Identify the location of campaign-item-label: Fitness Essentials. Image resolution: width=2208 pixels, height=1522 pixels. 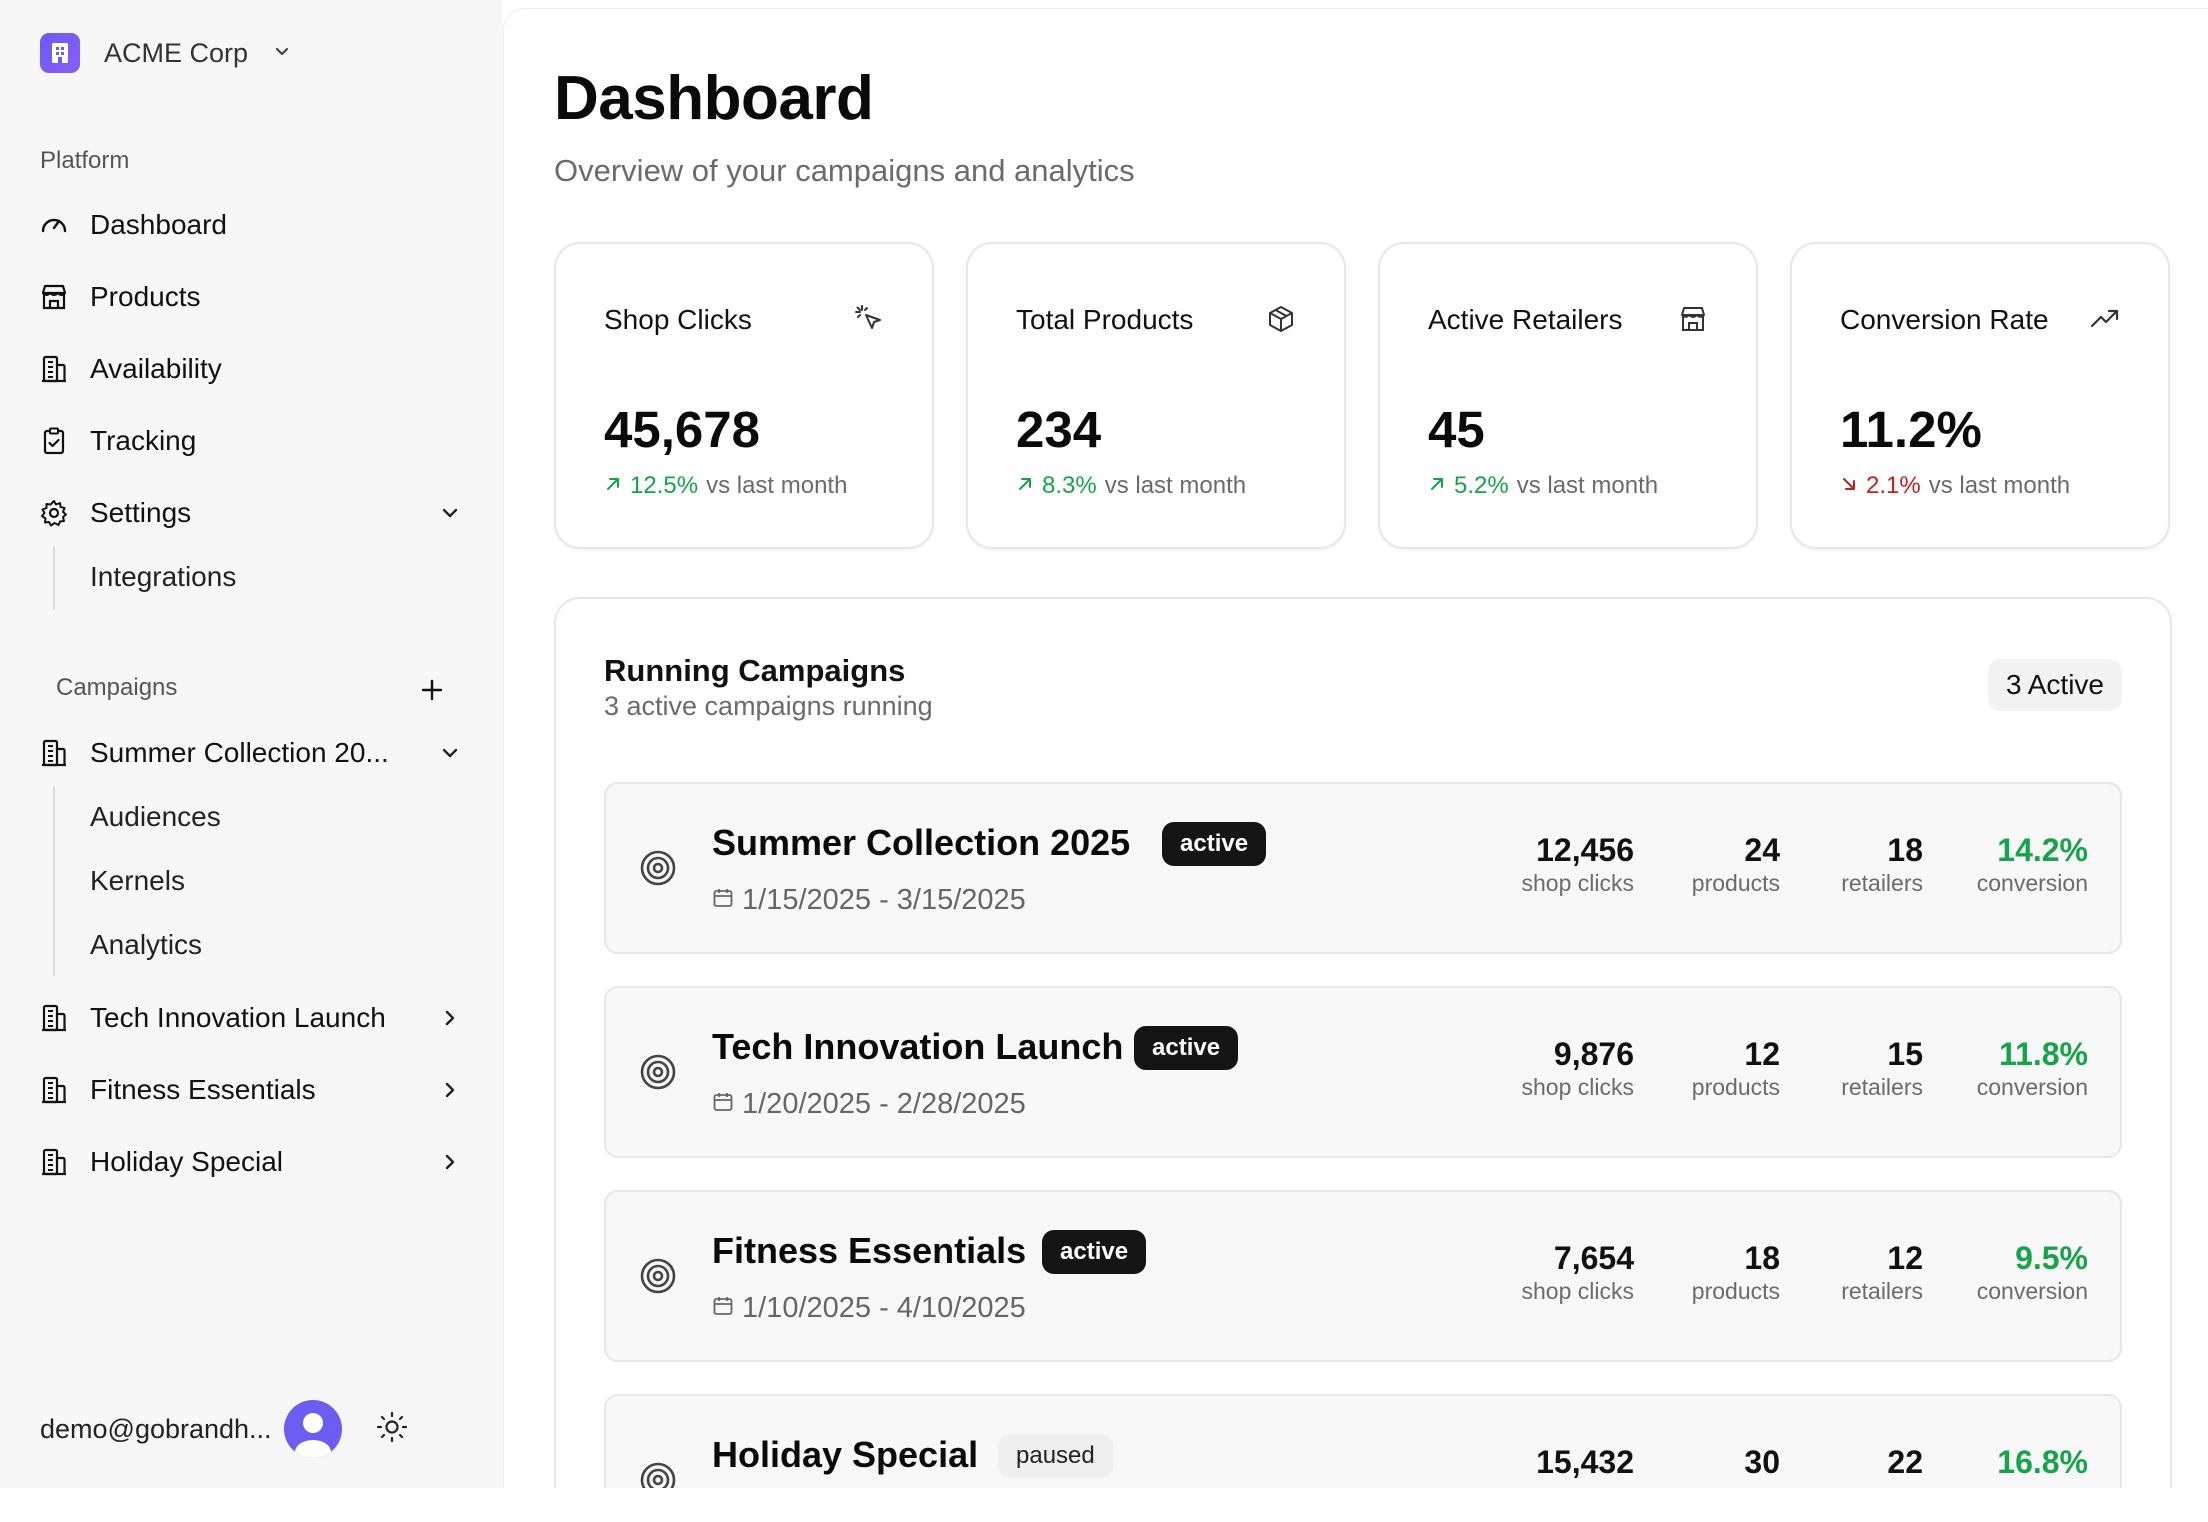
(203, 1089).